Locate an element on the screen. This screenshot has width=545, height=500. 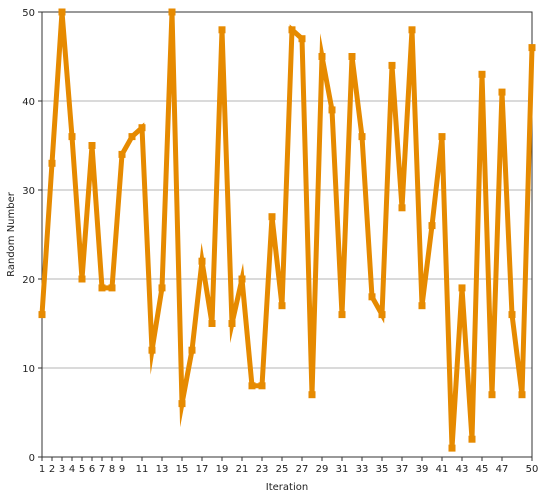
x-tick-label-3: 3 is located at coordinates (62, 469).